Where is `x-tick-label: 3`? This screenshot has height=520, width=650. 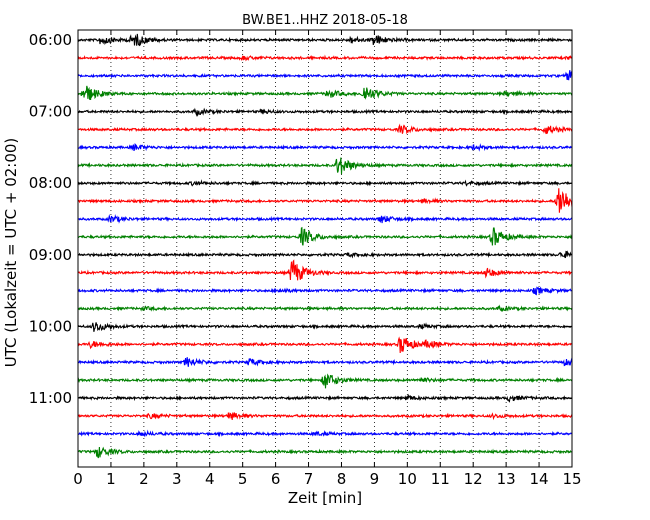
x-tick-label: 3 is located at coordinates (177, 479).